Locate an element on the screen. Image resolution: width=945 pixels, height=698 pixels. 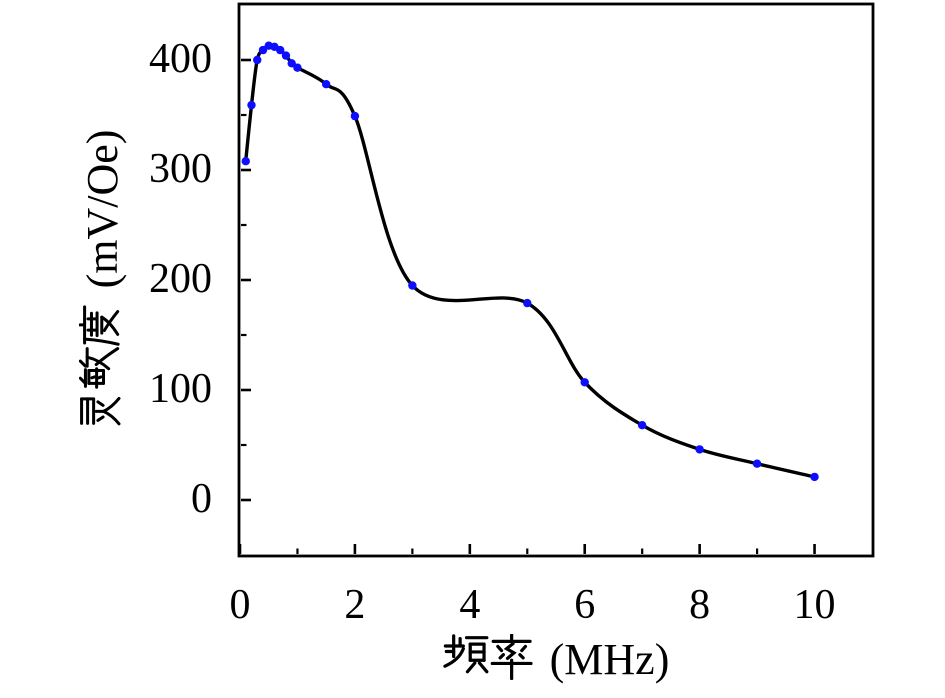
y-tick-label: 100 is located at coordinates (180, 389).